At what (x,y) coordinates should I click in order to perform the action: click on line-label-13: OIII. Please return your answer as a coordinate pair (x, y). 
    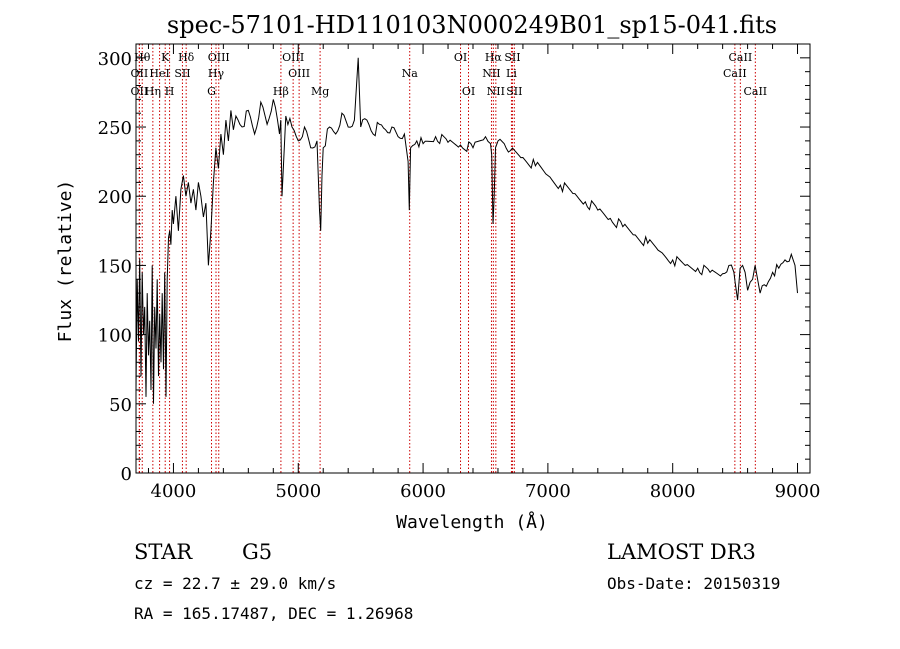
    Looking at the image, I should click on (299, 73).